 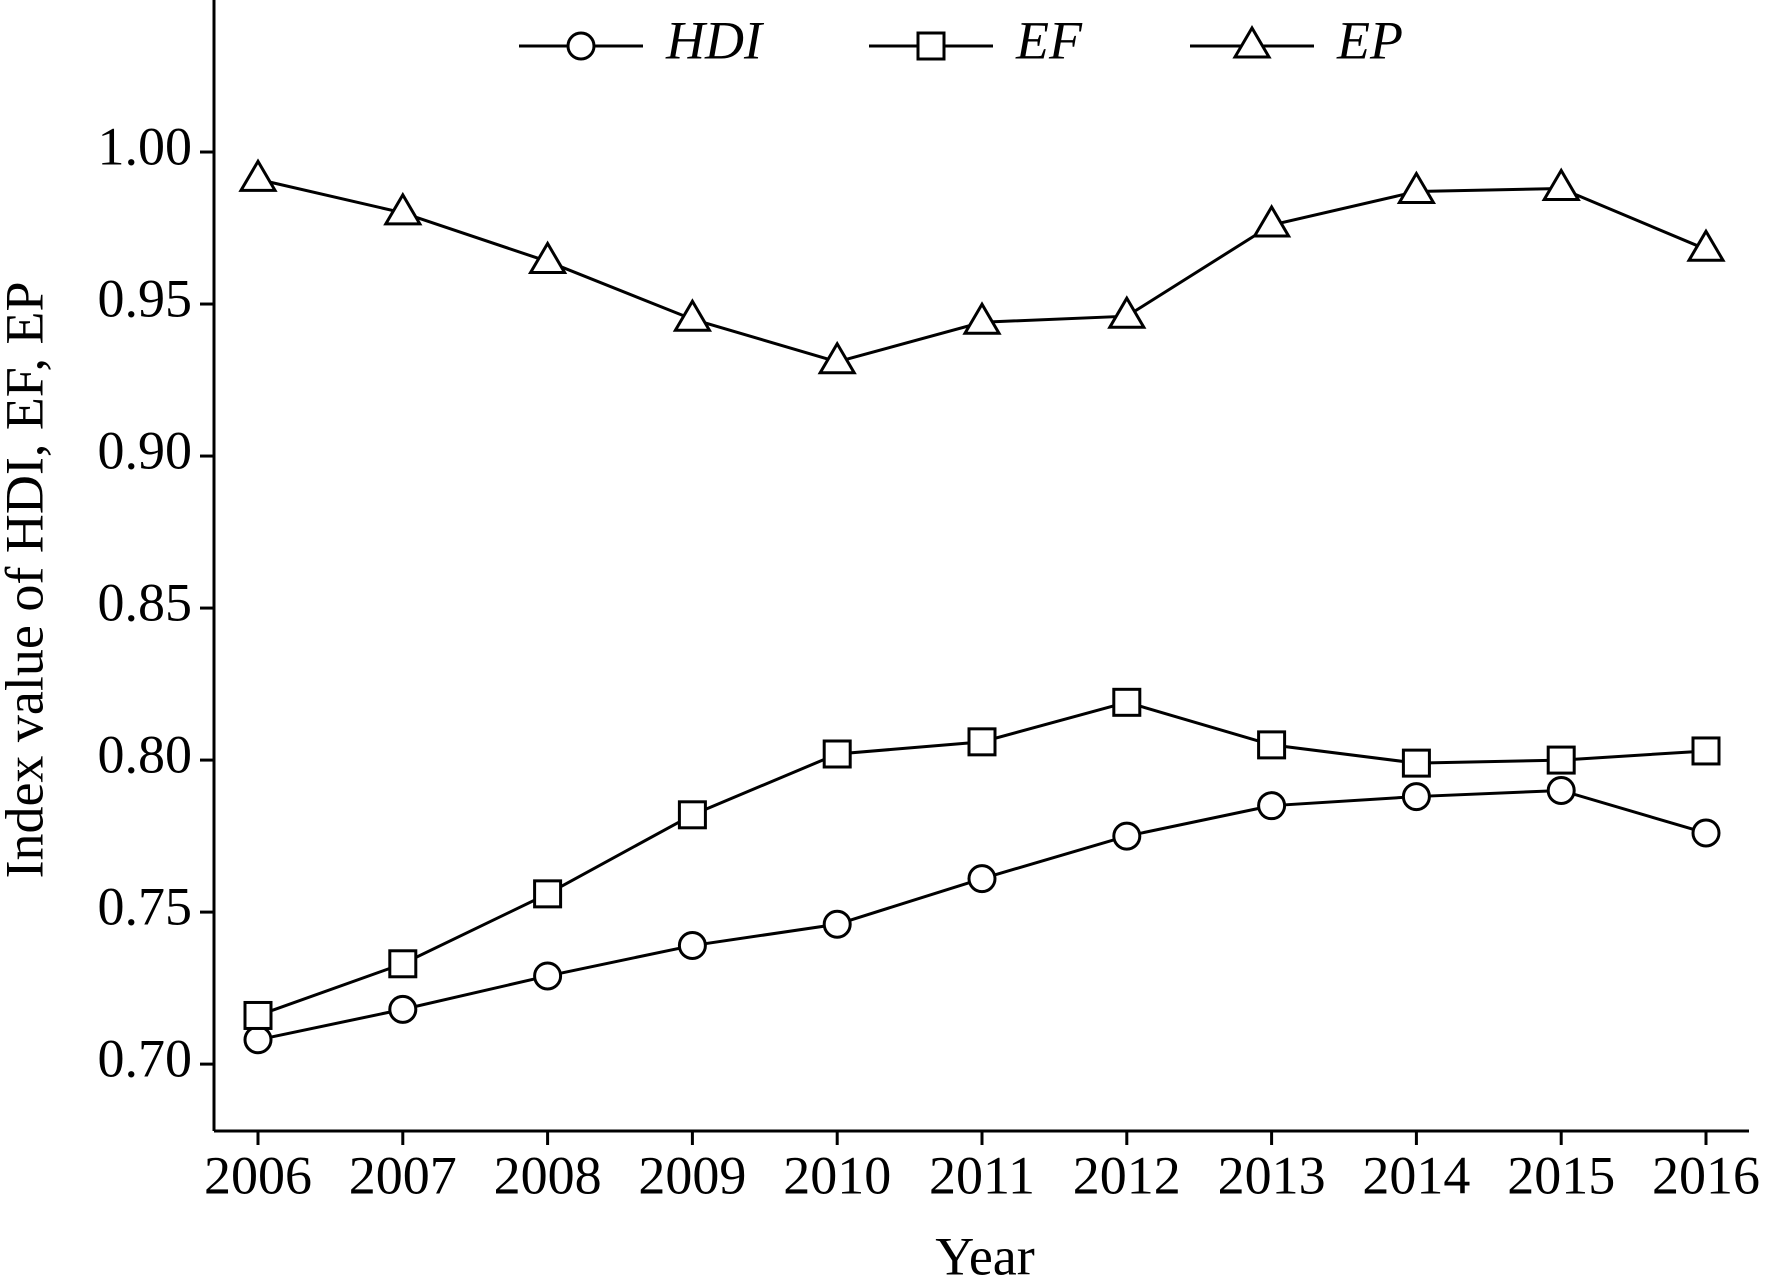 What do you see at coordinates (837, 1175) in the screenshot?
I see `x-tick-label: 2010` at bounding box center [837, 1175].